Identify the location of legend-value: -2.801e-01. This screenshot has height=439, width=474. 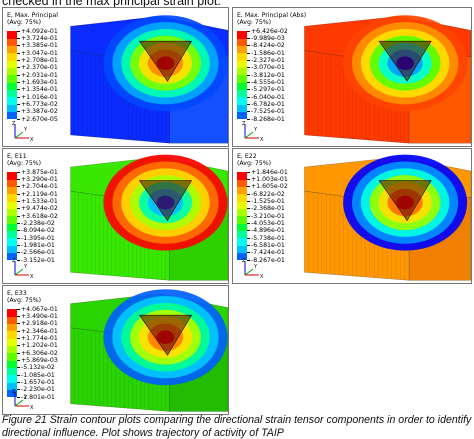
(38, 397).